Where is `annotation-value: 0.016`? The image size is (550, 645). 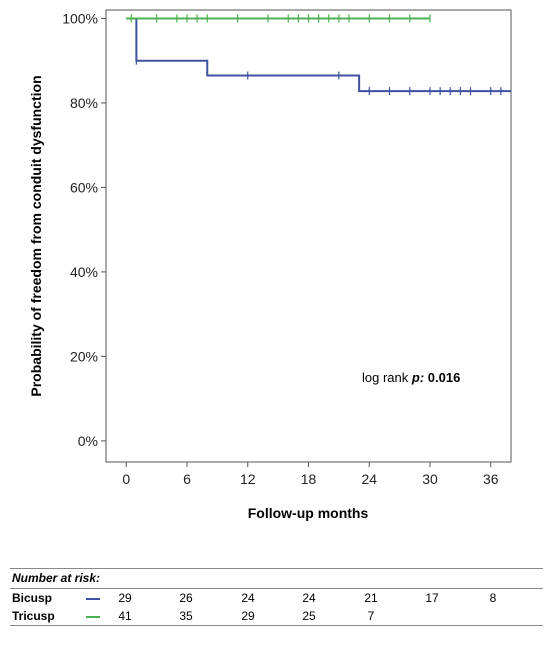
annotation-value: 0.016 is located at coordinates (442, 377).